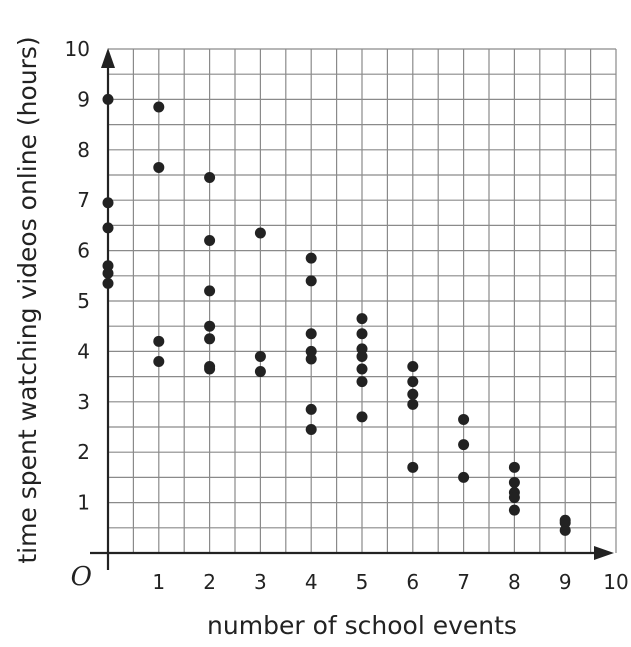 This screenshot has height=647, width=631. Describe the element at coordinates (83, 99) in the screenshot. I see `y-tick-label: 9` at that location.